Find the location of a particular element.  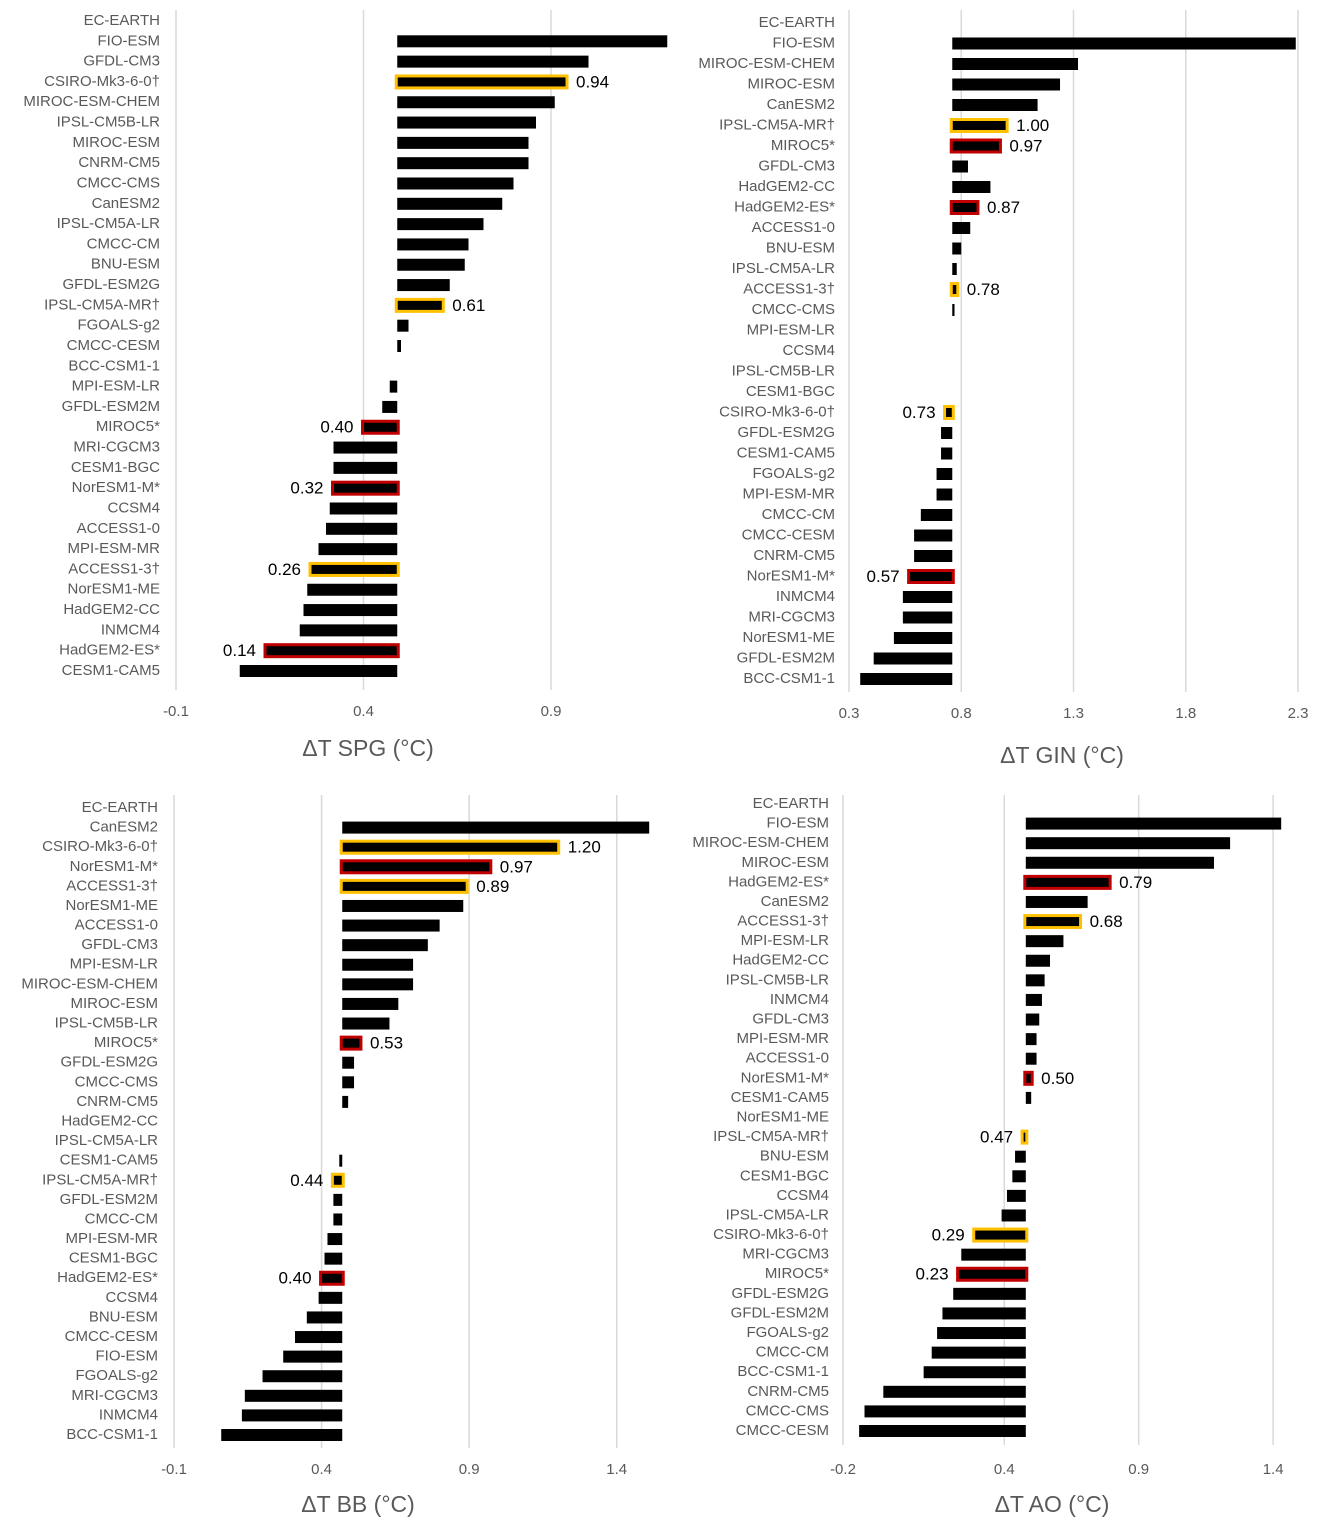

value-label: 0.68 is located at coordinates (1106, 921).